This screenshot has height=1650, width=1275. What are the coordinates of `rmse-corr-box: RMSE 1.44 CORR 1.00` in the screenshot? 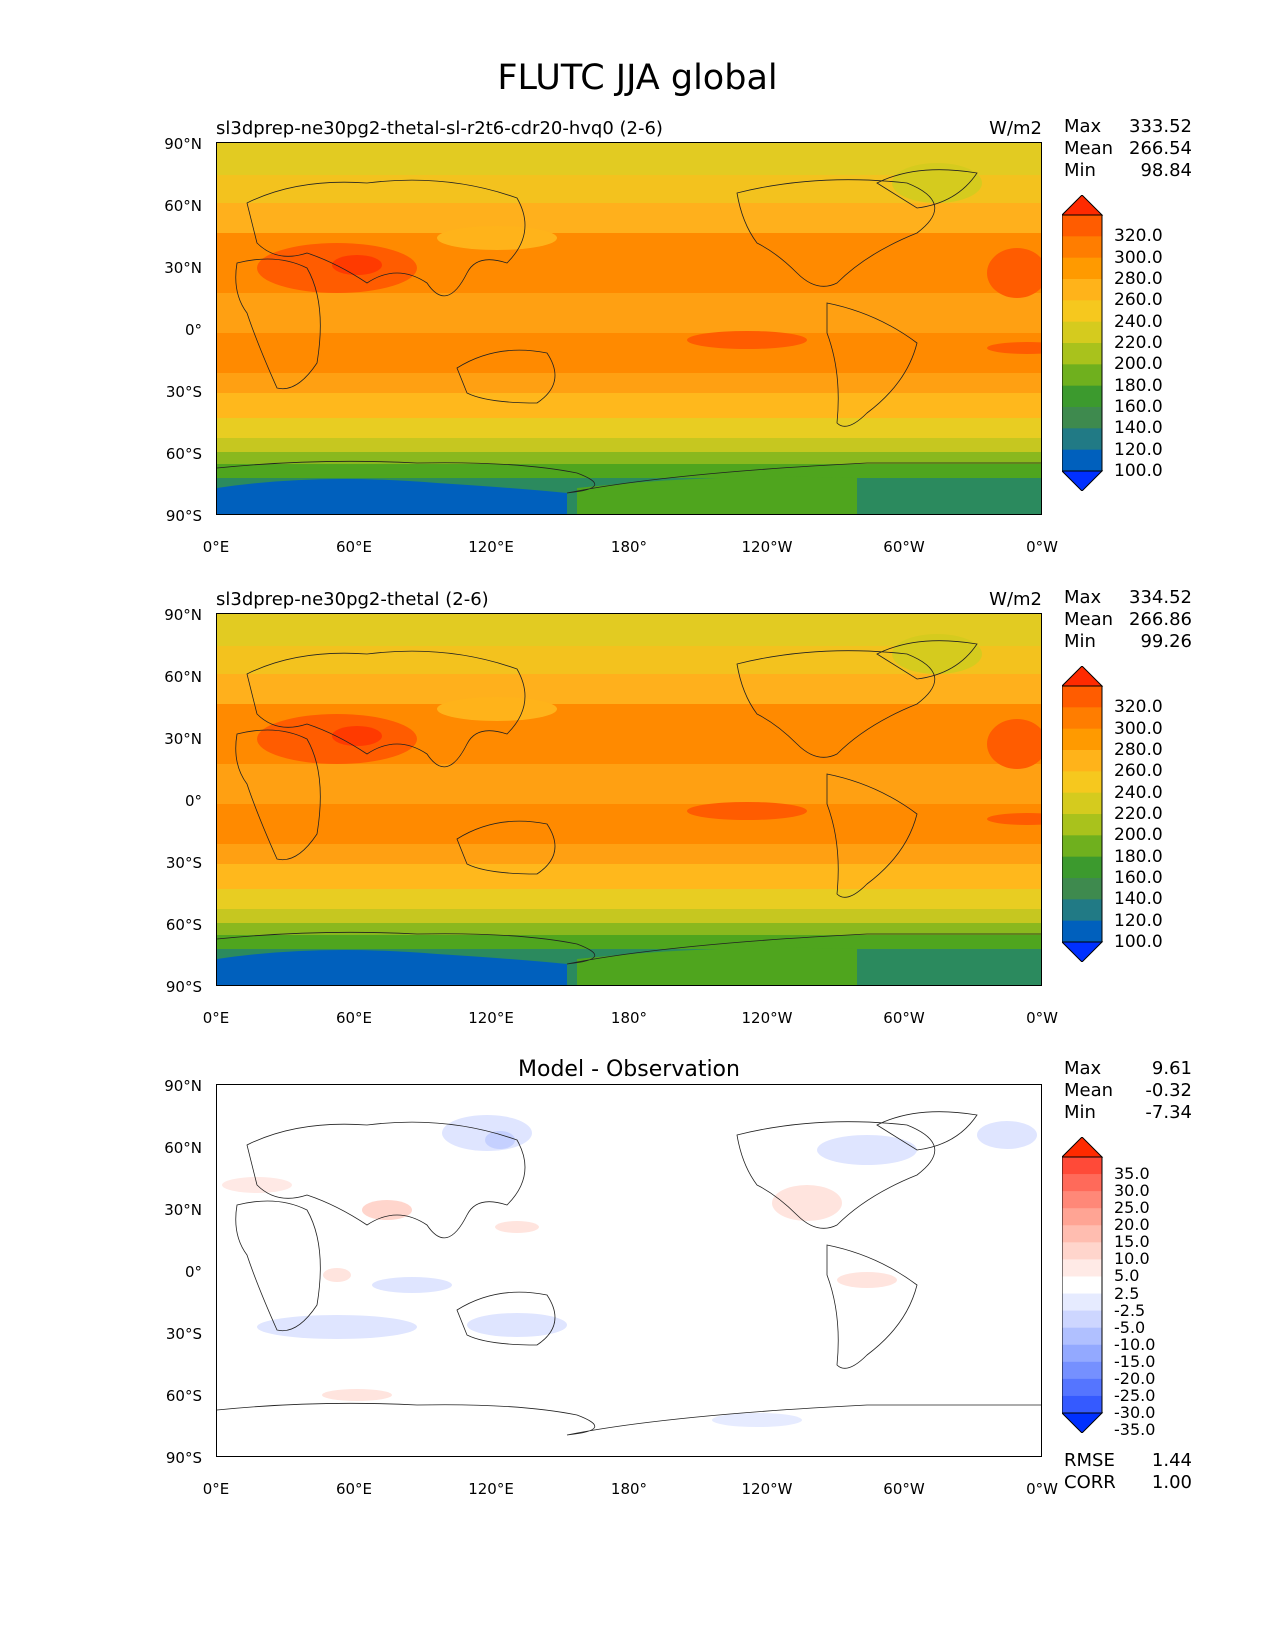 It's located at (1128, 1472).